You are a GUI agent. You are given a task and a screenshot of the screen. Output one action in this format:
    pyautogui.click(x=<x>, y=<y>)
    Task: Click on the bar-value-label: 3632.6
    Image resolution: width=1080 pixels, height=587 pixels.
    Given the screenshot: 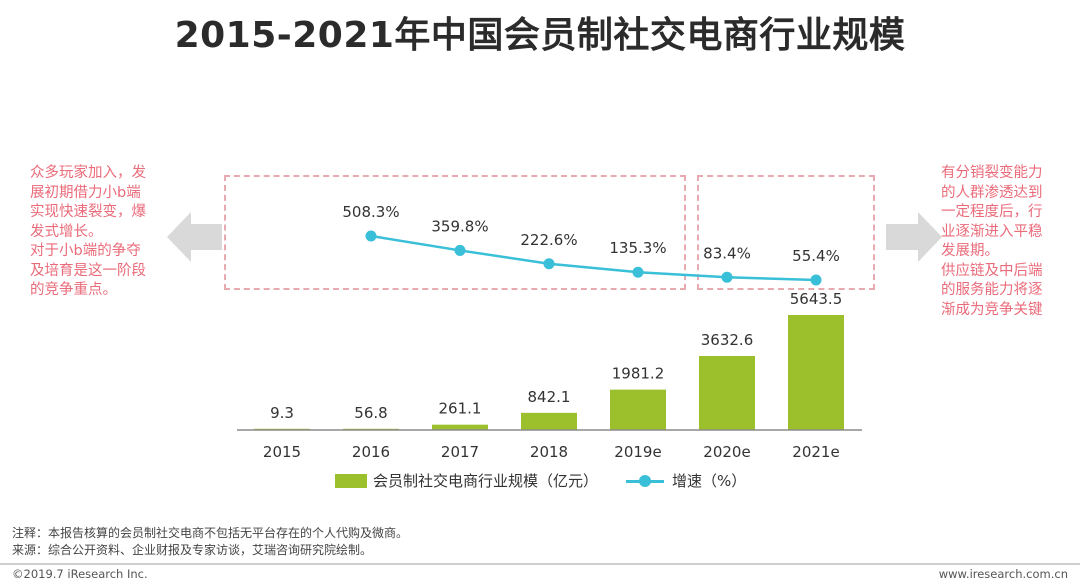 What is the action you would take?
    pyautogui.click(x=727, y=340)
    